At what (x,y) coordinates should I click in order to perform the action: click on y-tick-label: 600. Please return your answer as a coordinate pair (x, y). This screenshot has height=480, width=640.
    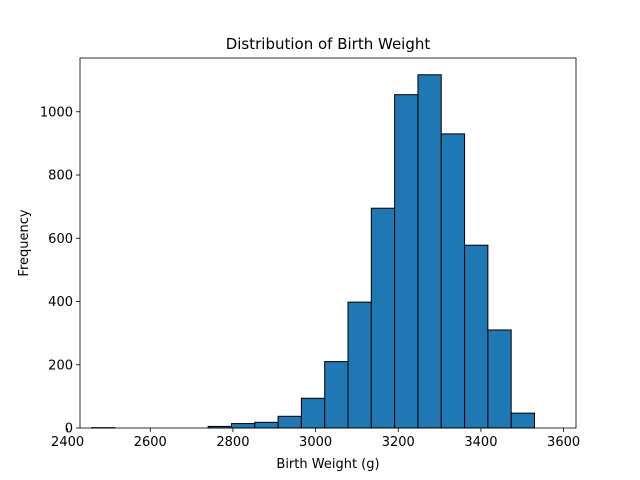
    Looking at the image, I should click on (60, 239).